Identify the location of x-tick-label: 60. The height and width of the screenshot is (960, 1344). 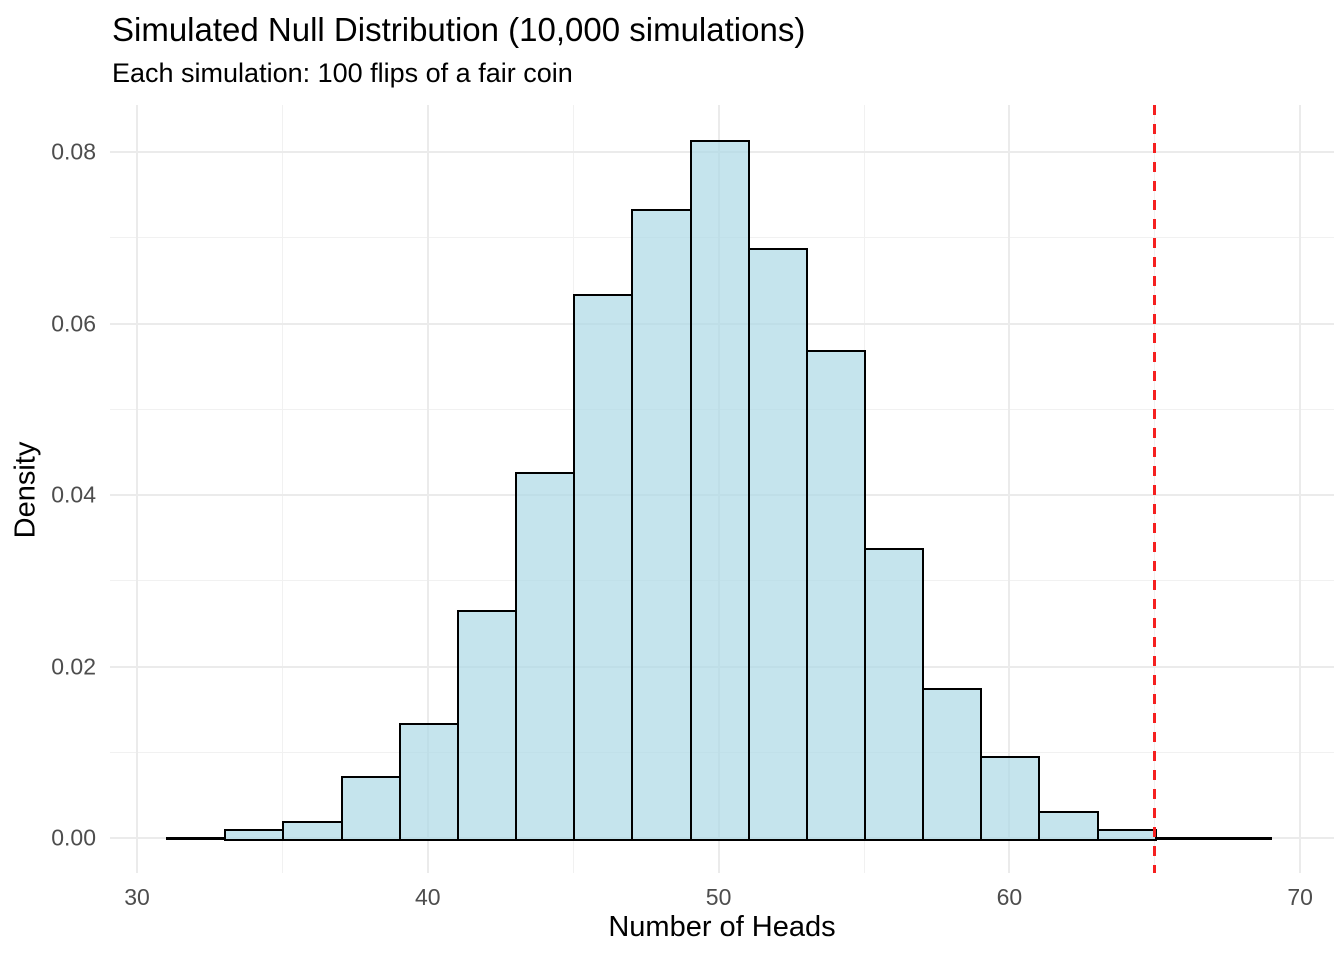
(1009, 897).